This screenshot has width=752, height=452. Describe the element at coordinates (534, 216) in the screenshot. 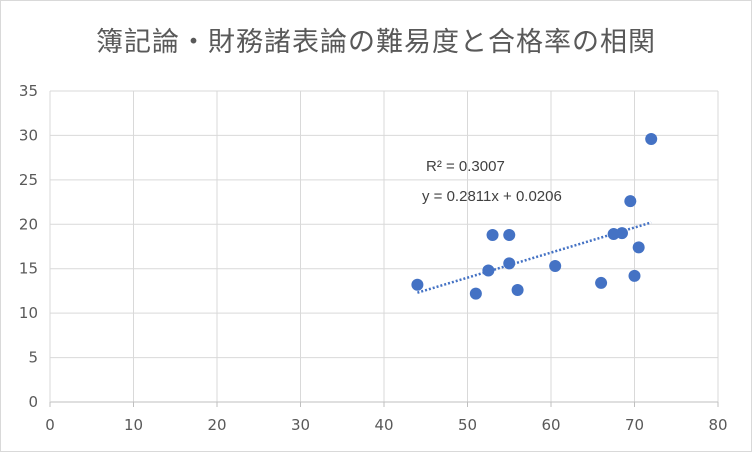

I see `data-points` at that location.